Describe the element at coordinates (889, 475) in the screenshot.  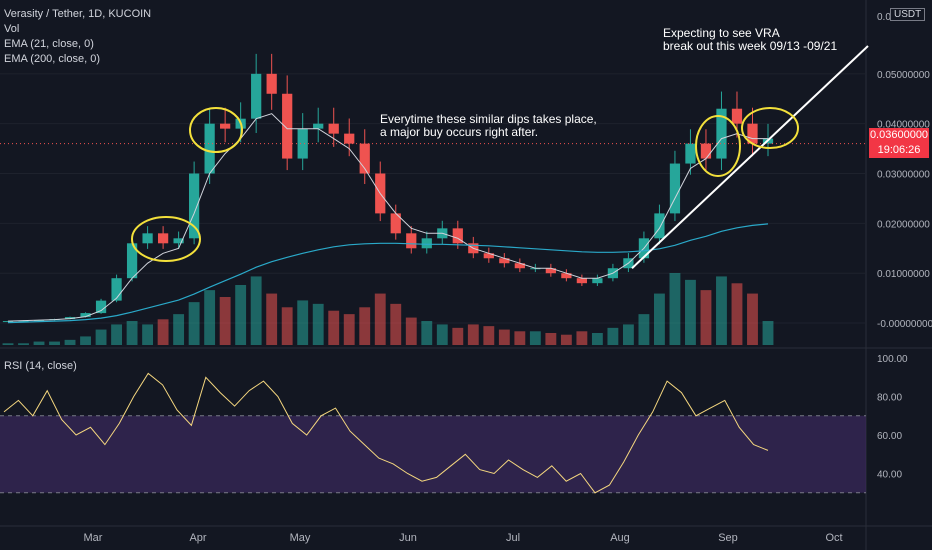
I see `rsi-tick-label: 40.00` at that location.